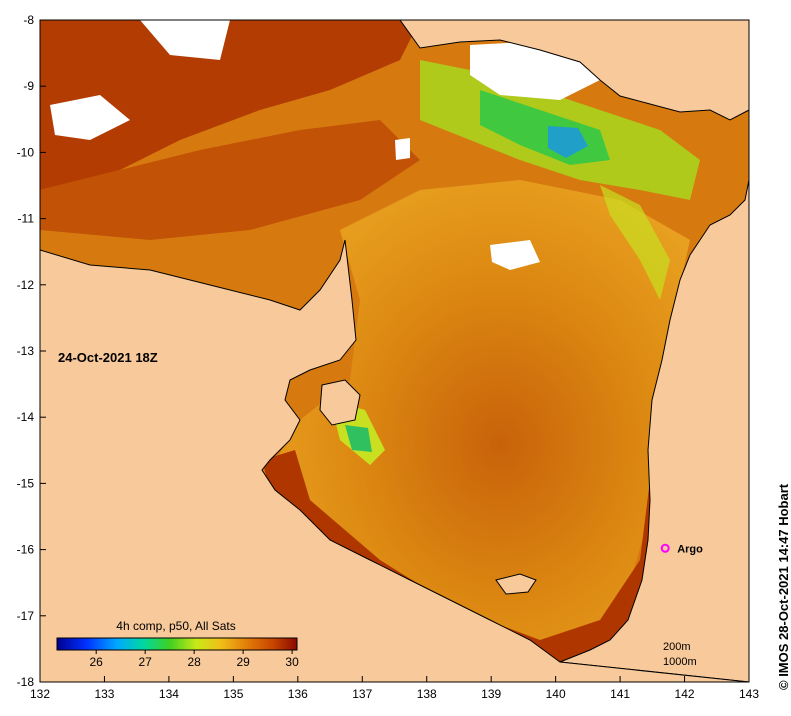 Image resolution: width=791 pixels, height=716 pixels. I want to click on argo-label: Argo, so click(690, 549).